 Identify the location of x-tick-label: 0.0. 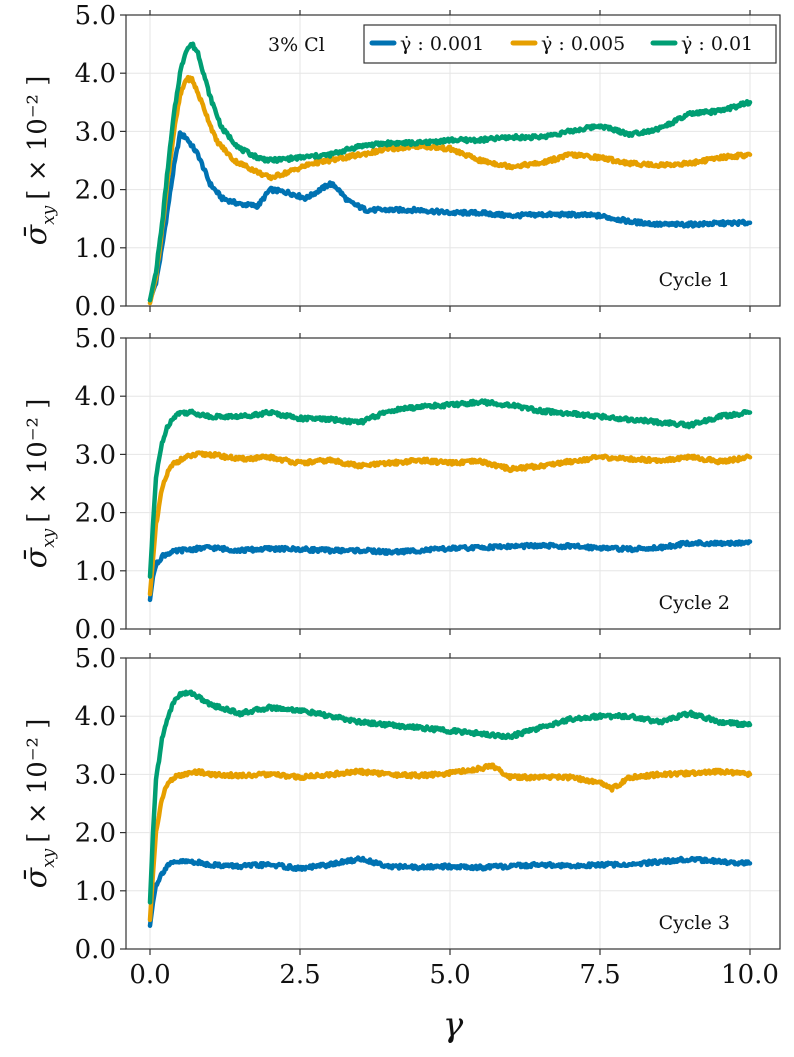
(149, 975).